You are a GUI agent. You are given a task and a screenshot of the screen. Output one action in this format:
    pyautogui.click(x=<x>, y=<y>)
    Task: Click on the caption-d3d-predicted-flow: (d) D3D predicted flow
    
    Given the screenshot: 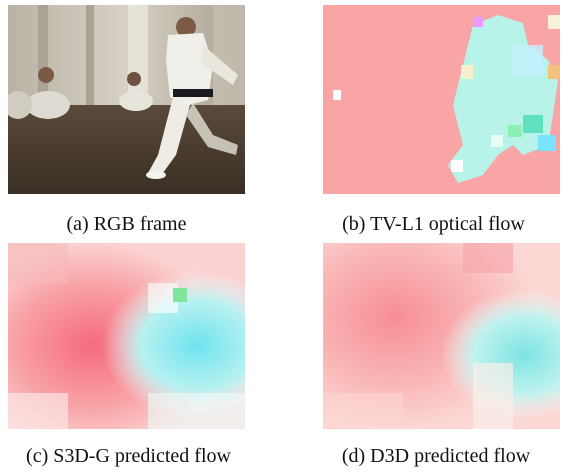 What is the action you would take?
    pyautogui.click(x=436, y=456)
    